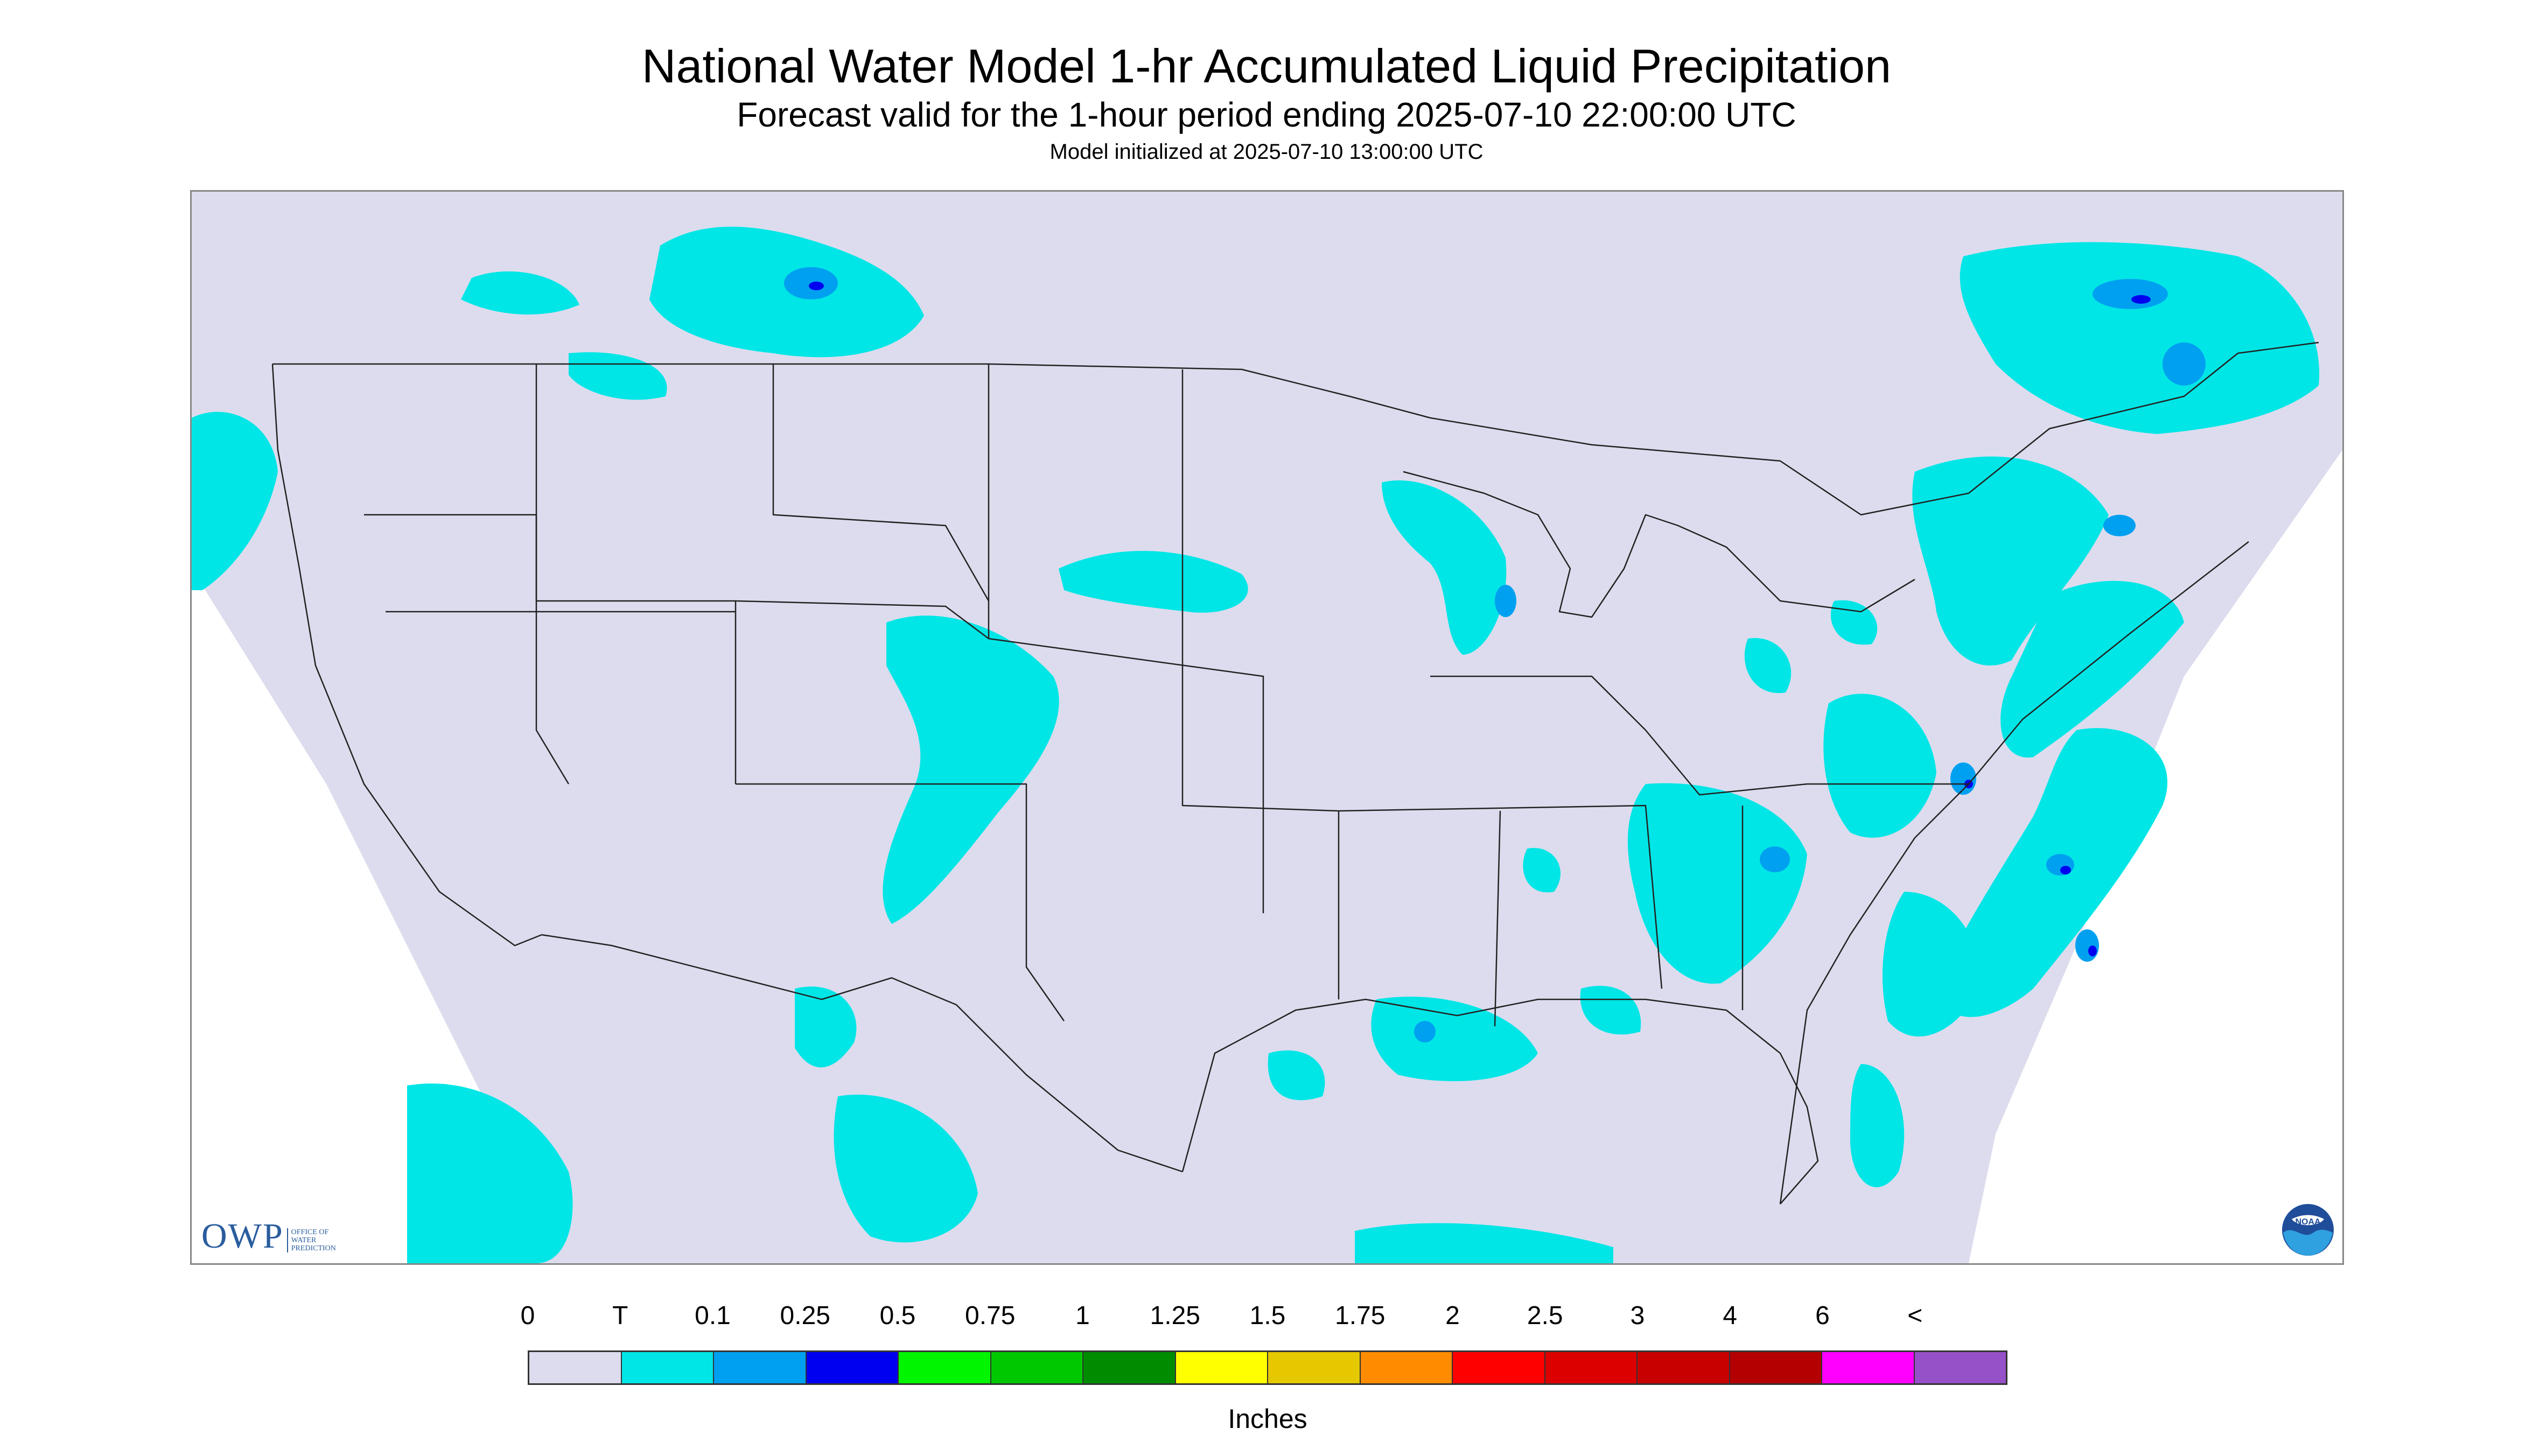  I want to click on owp-subtitle: OFFICE OF WATER PREDICTION, so click(311, 1240).